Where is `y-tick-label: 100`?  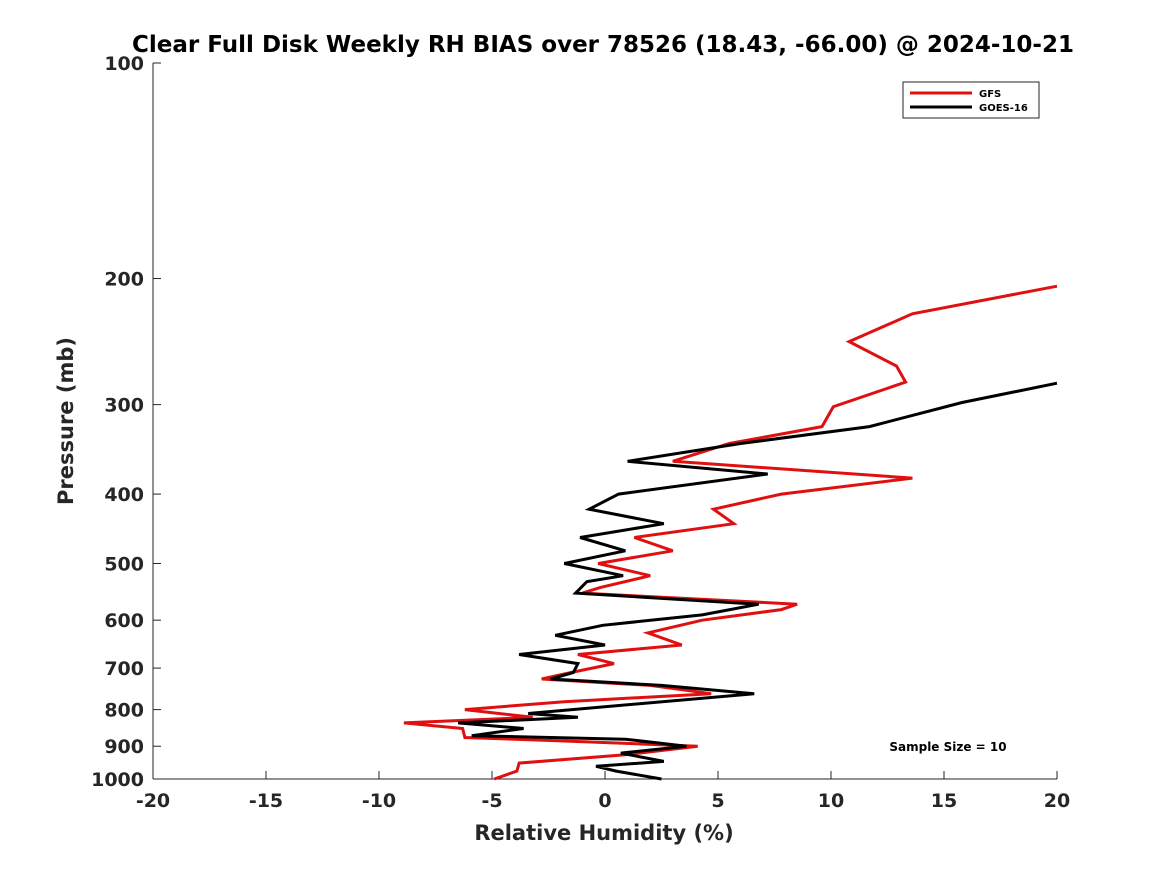
y-tick-label: 100 is located at coordinates (124, 64).